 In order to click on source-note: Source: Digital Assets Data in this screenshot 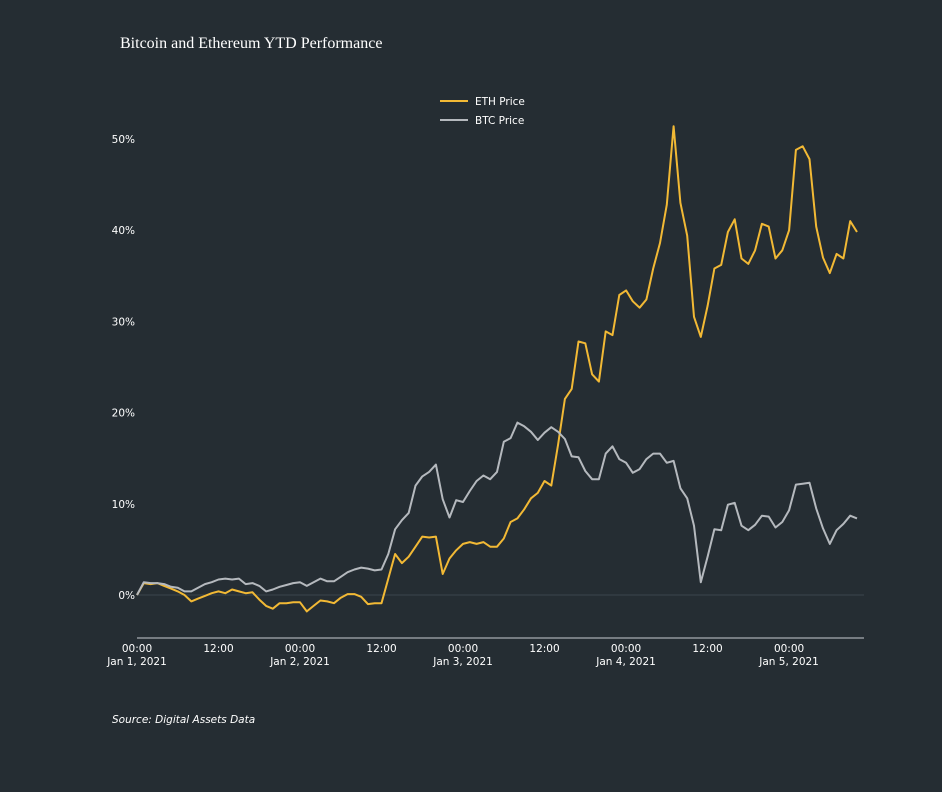, I will do `click(184, 720)`.